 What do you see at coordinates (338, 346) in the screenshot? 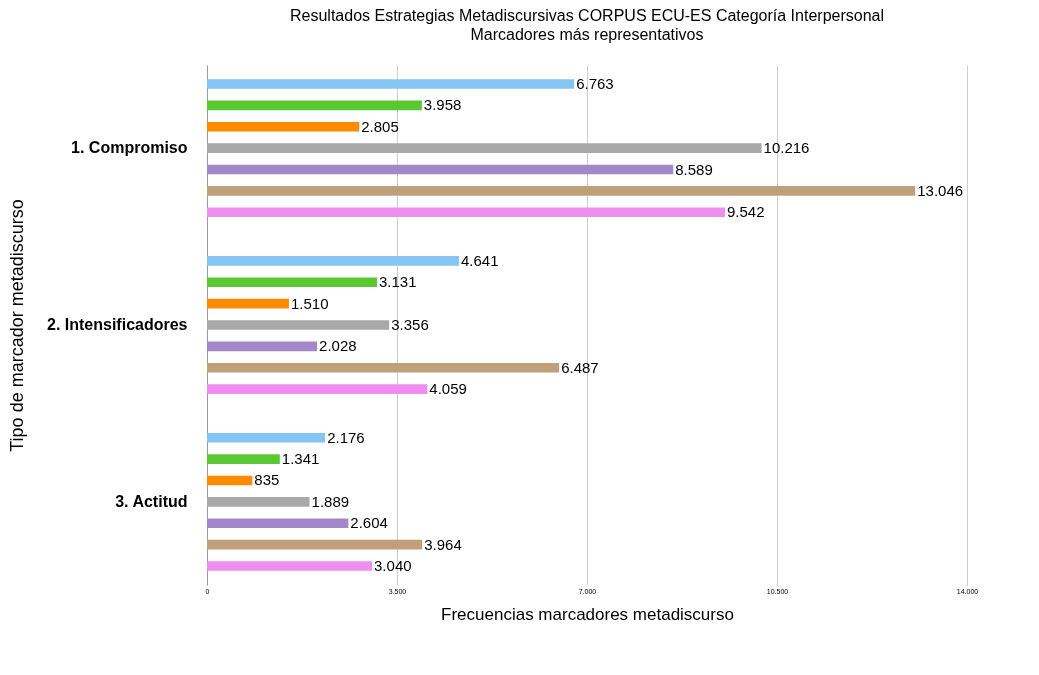
I see `data-label: 2.028` at bounding box center [338, 346].